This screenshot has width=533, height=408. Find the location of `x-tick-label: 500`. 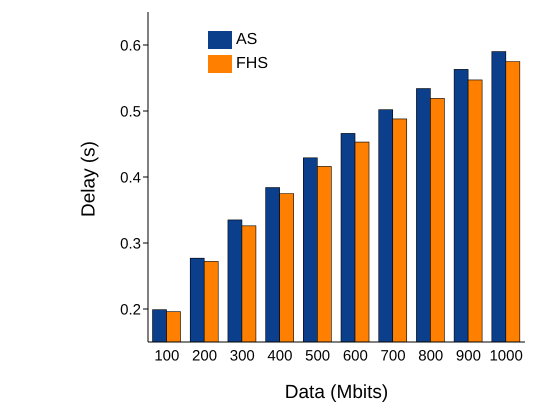

x-tick-label: 500 is located at coordinates (317, 356).